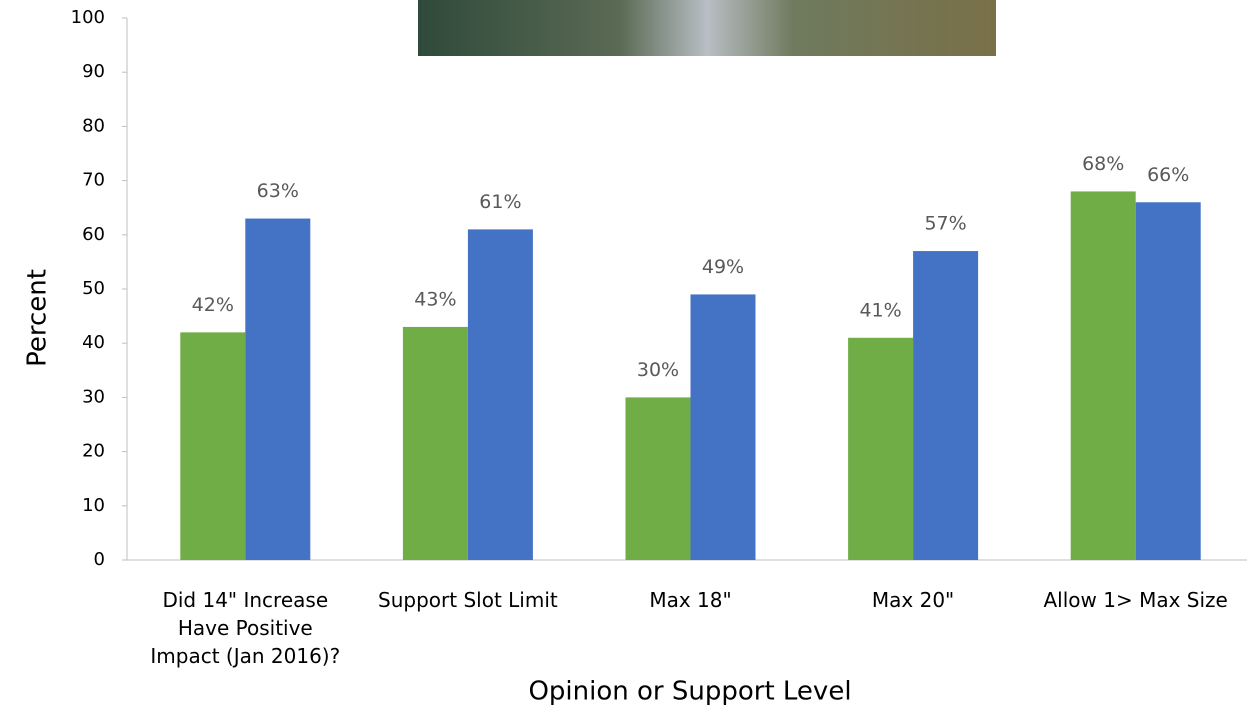  Describe the element at coordinates (93, 342) in the screenshot. I see `y-tick-label: 40` at that location.